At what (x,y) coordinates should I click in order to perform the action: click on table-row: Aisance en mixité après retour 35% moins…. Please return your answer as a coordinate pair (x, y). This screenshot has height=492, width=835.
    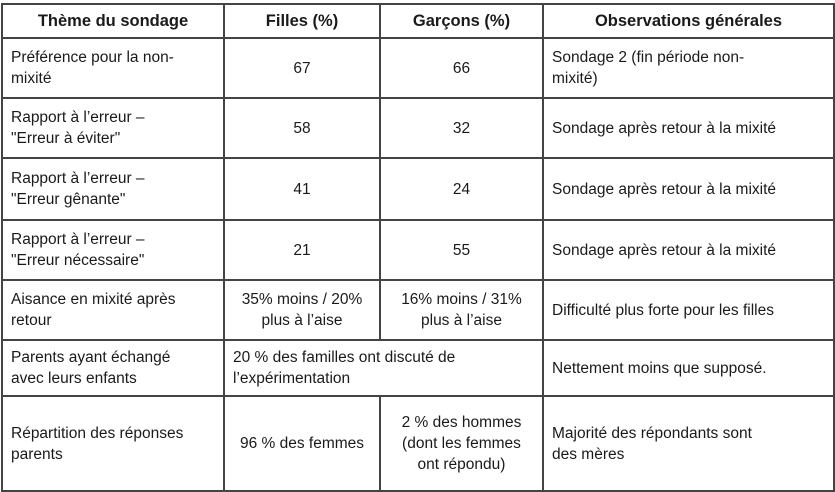
    Looking at the image, I should click on (418, 310).